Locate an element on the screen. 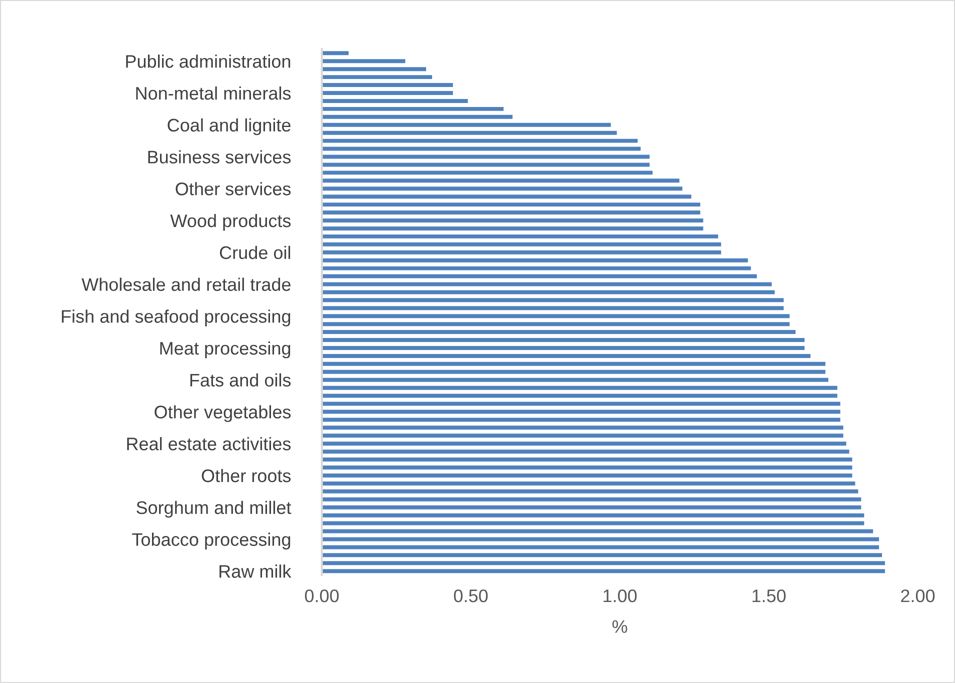 Image resolution: width=955 pixels, height=683 pixels. x-tick-label: 2.00 is located at coordinates (918, 595).